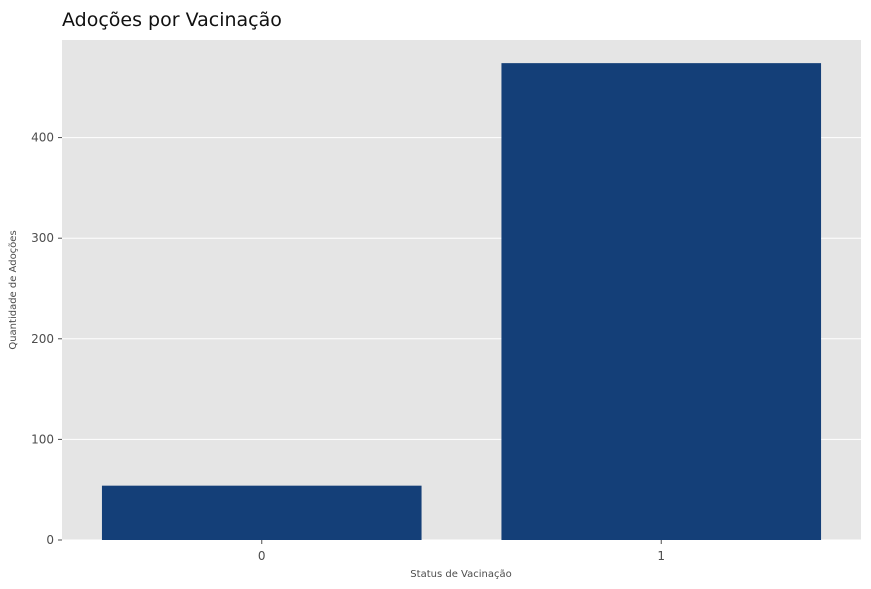 This screenshot has height=589, width=871. What do you see at coordinates (42, 238) in the screenshot?
I see `y-tick-label-300: 300` at bounding box center [42, 238].